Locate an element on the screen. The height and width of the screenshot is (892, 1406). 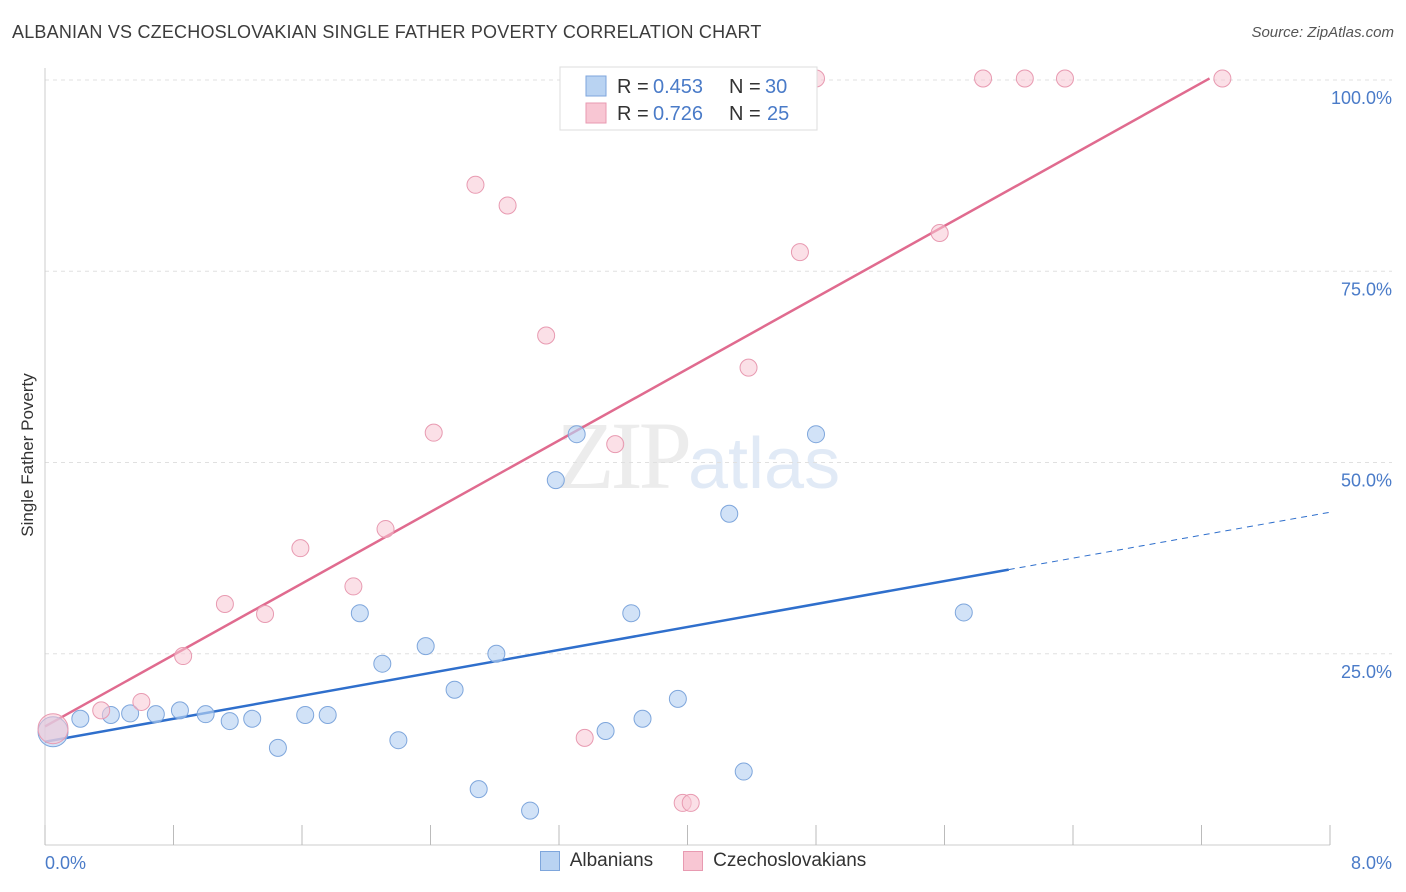
legend-item-albanians: Albanians is located at coordinates (596, 861).